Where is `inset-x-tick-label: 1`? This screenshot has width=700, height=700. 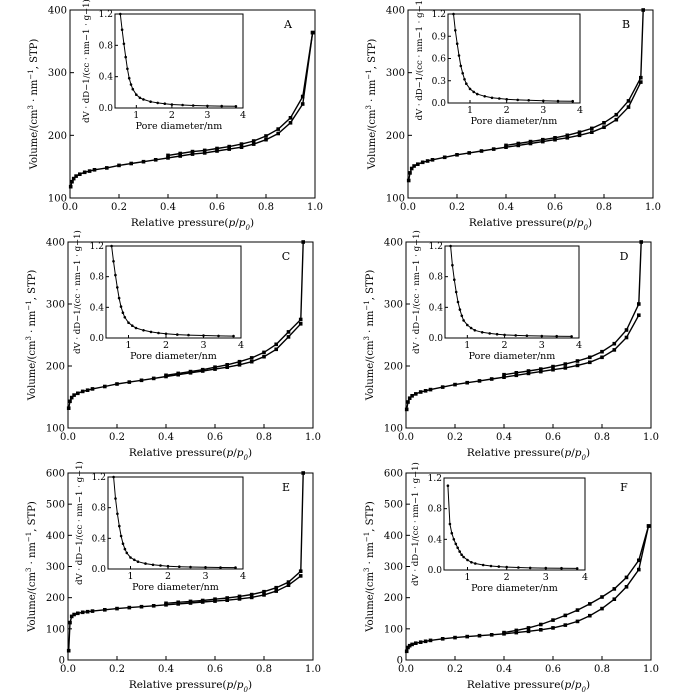
inset-x-tick-label: 1 is located at coordinates (128, 345).